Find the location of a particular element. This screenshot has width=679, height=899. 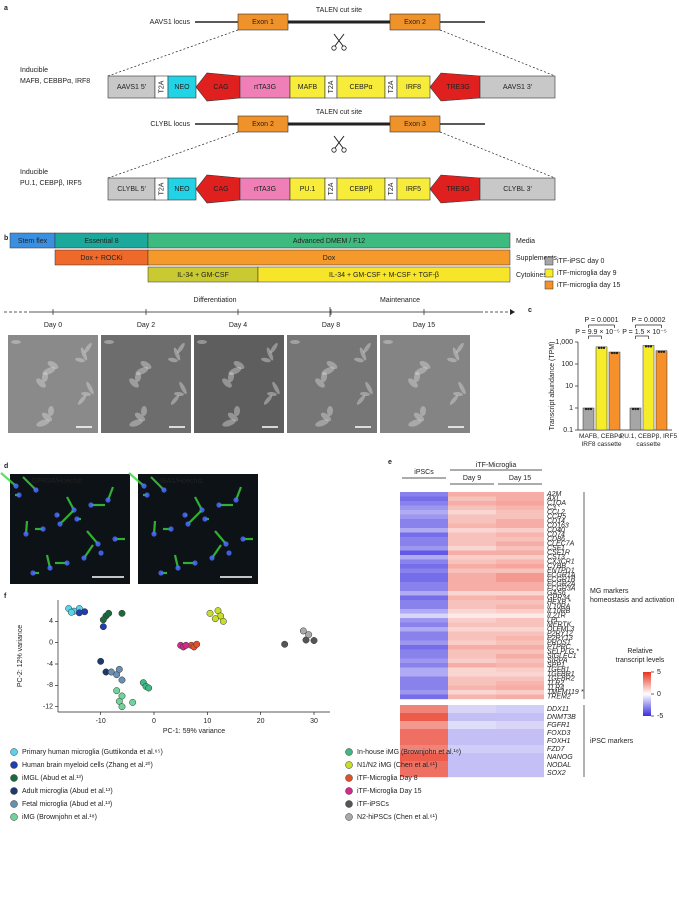

cell-process is located at coordinates (8, 479).